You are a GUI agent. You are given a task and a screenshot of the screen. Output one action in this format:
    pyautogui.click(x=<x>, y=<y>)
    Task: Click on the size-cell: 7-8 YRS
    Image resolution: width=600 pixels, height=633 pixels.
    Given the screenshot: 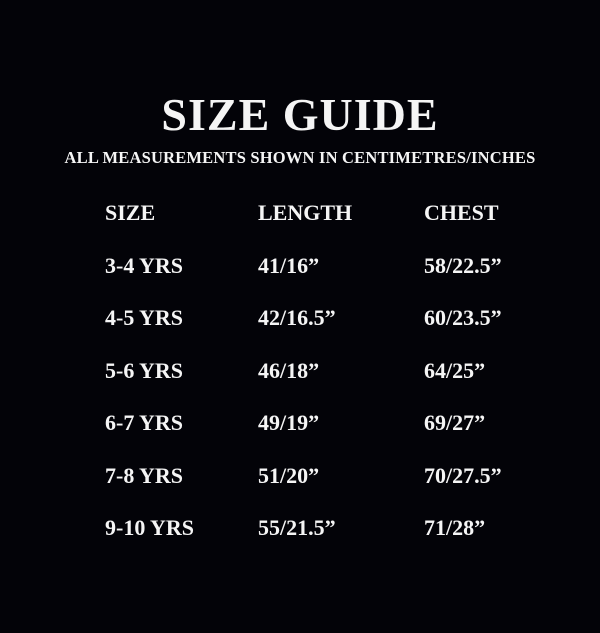 What is the action you would take?
    pyautogui.click(x=144, y=475)
    